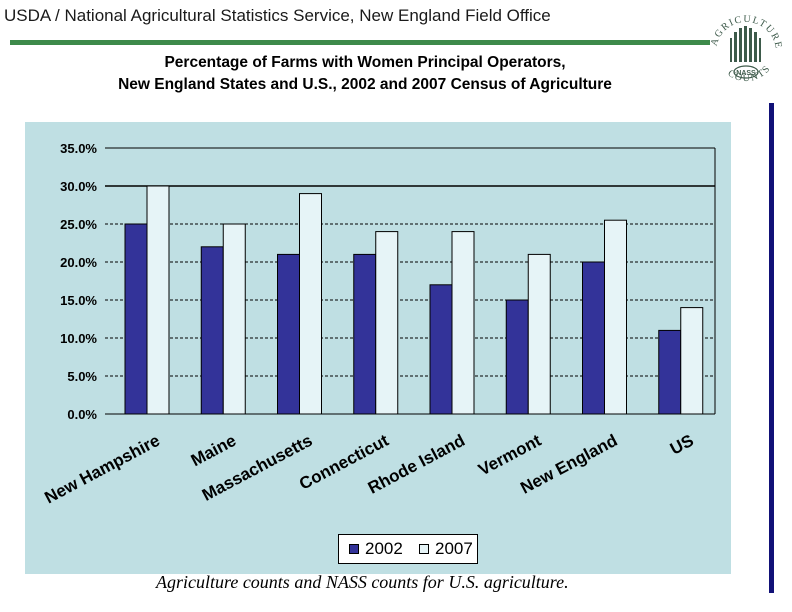 The image size is (792, 612). What do you see at coordinates (354, 549) in the screenshot?
I see `legend-swatch-2002` at bounding box center [354, 549].